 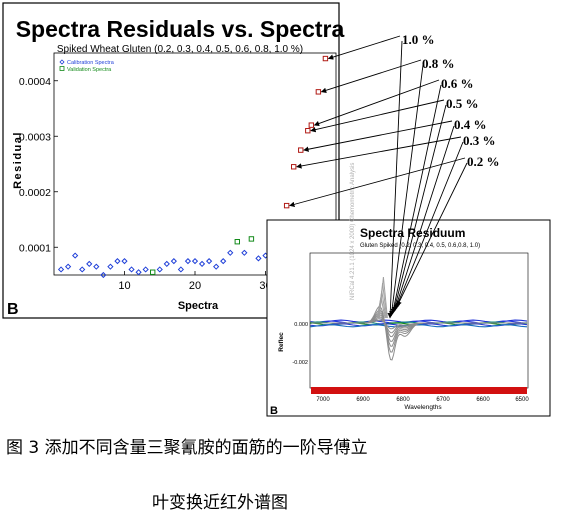 What do you see at coordinates (281, 342) in the screenshot?
I see `inset-y-label: Reflec` at bounding box center [281, 342].